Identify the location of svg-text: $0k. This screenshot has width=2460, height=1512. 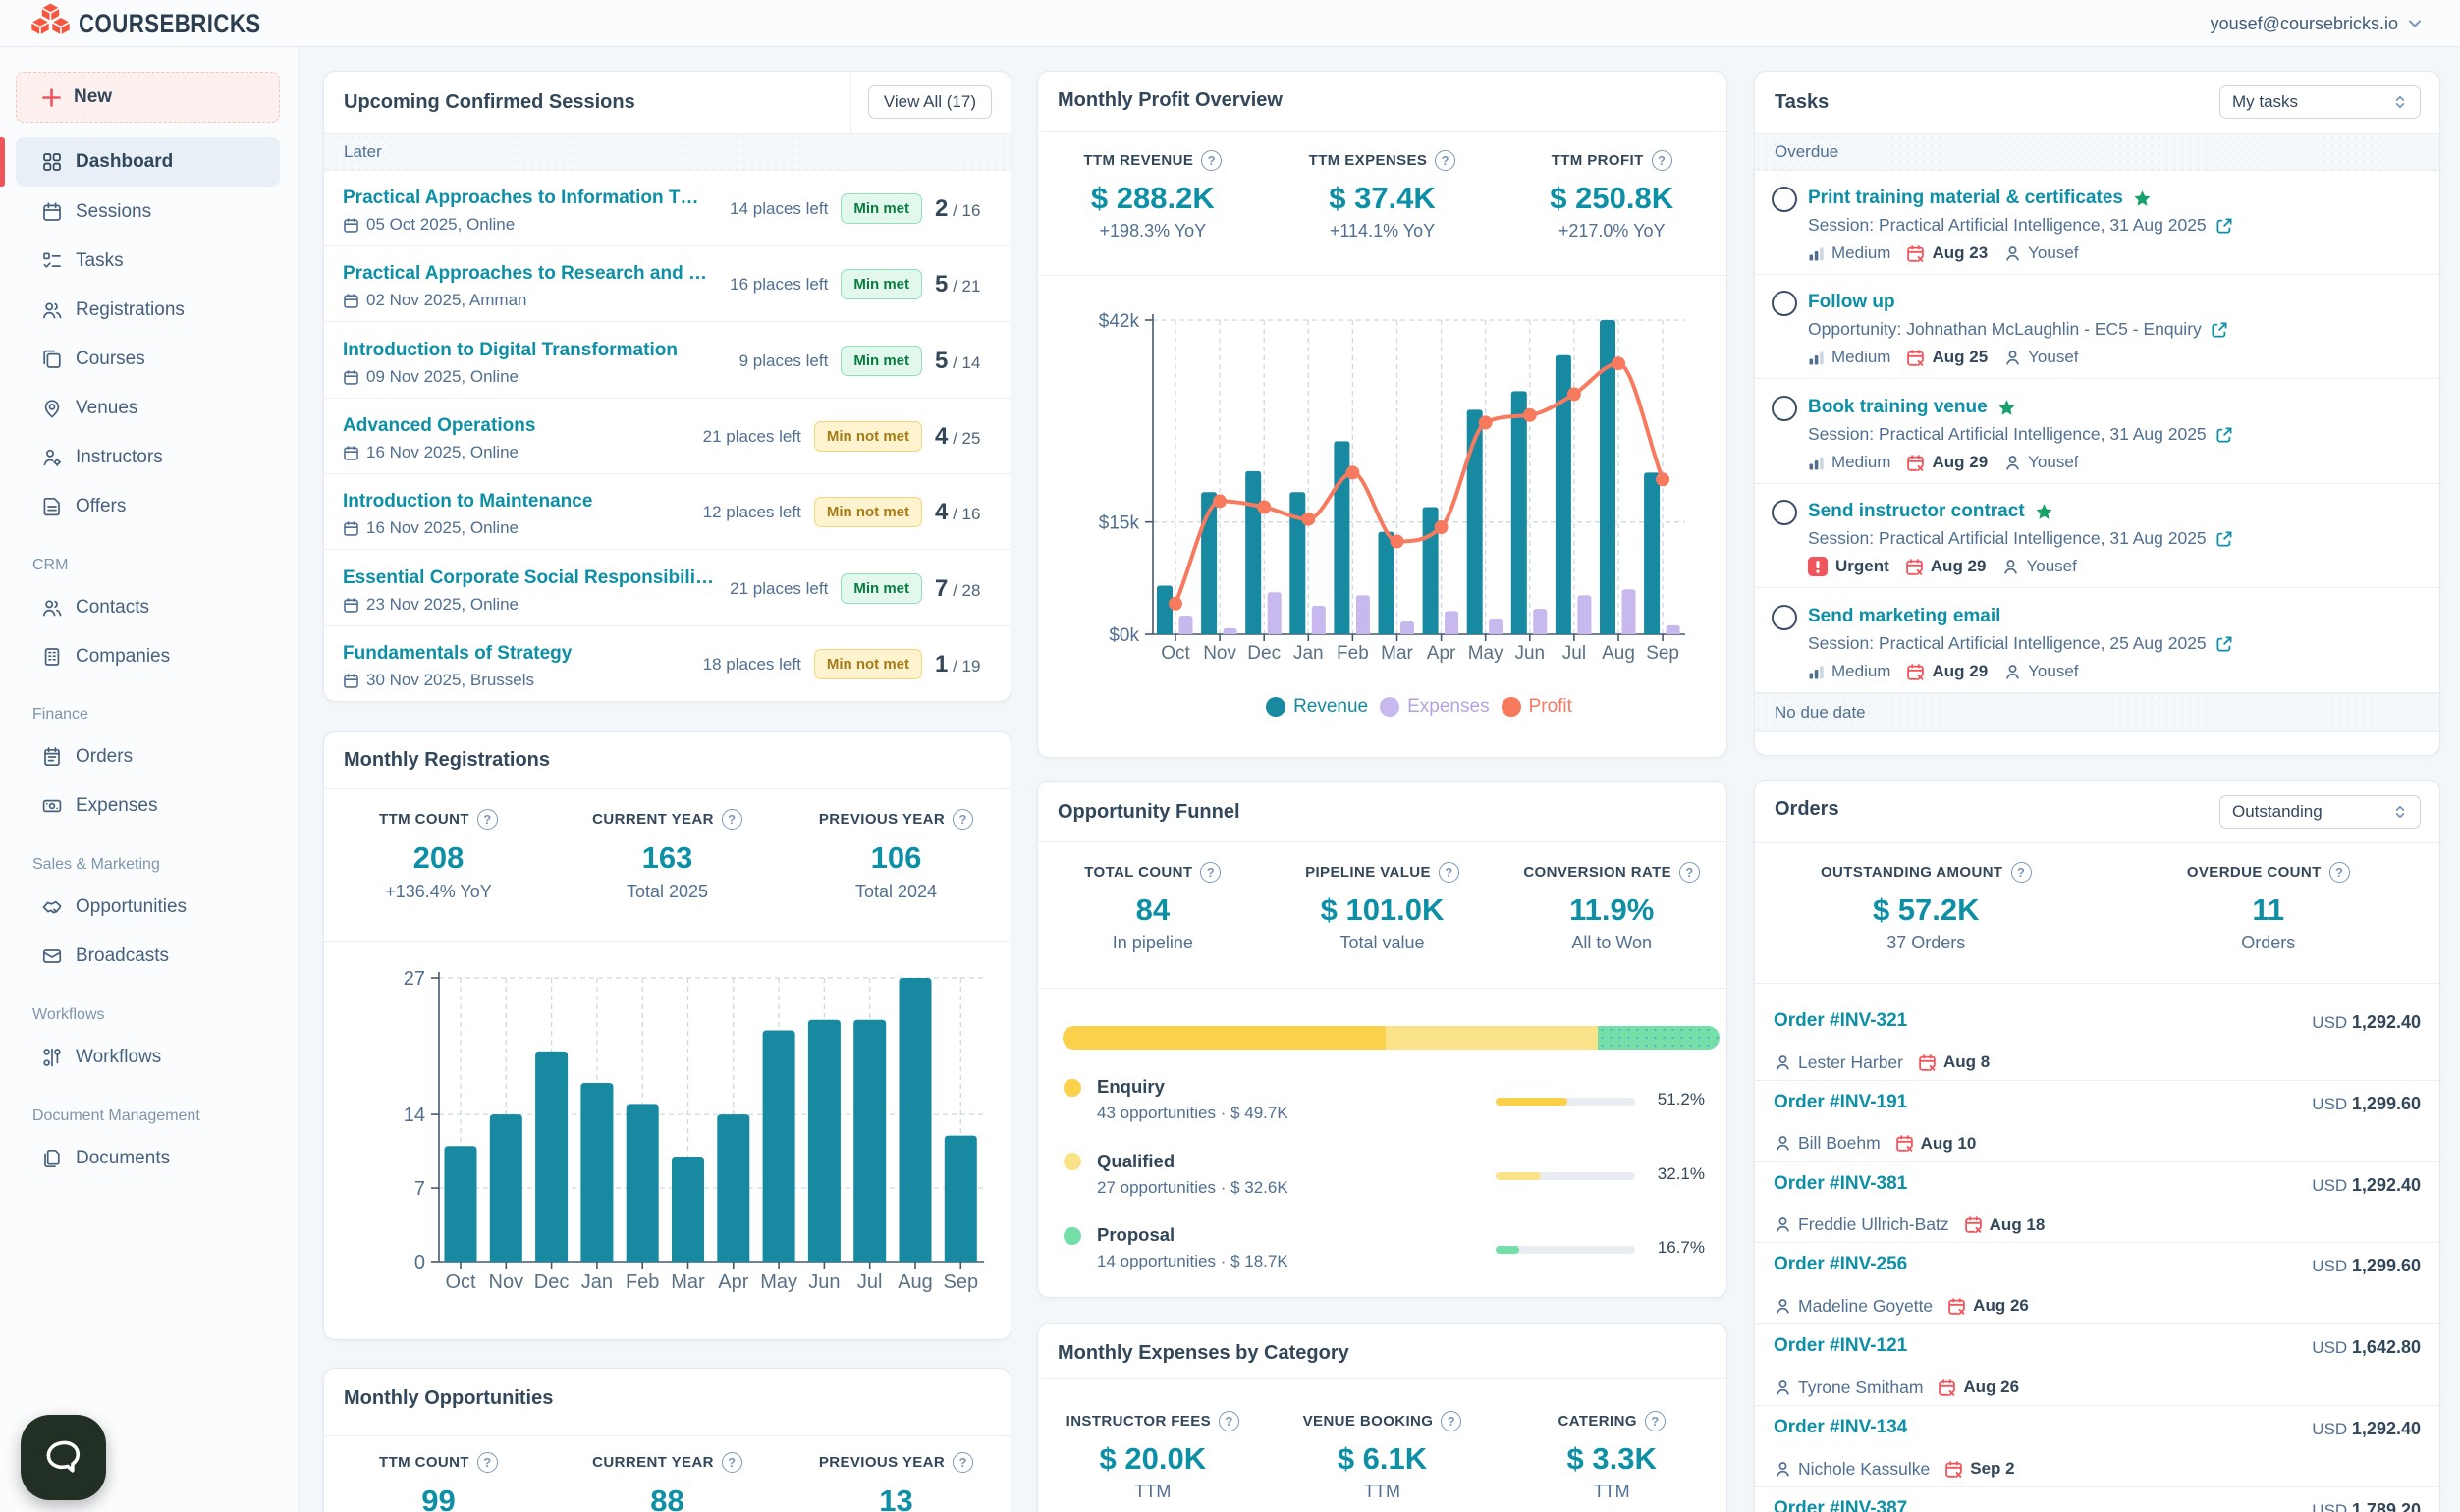
(1124, 636).